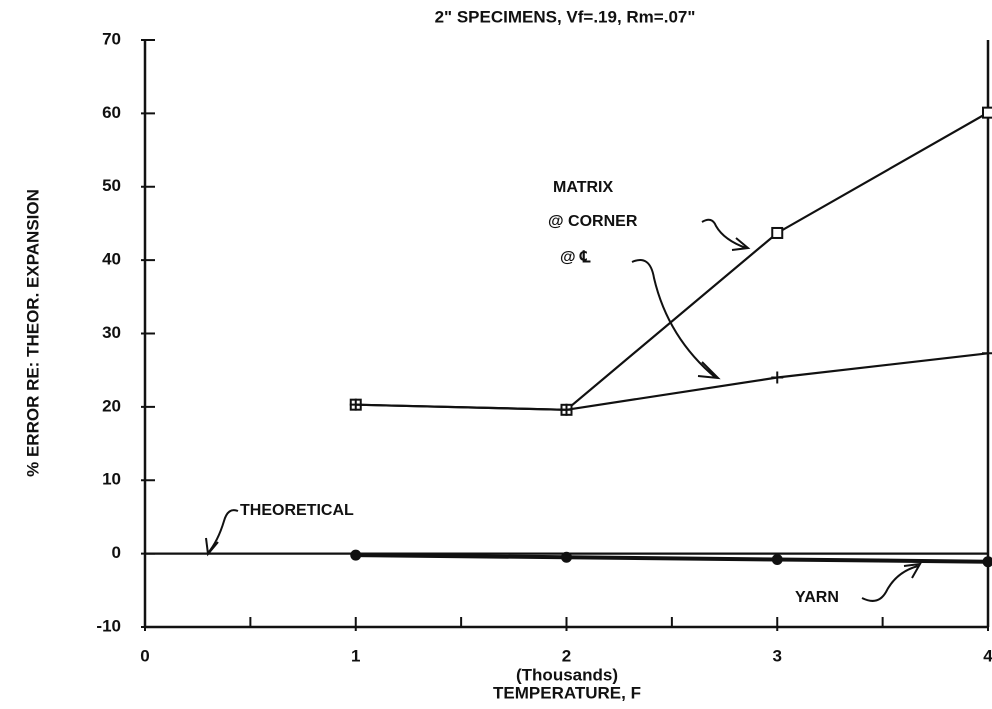 This screenshot has height=709, width=992. What do you see at coordinates (111, 112) in the screenshot?
I see `y-tick-label: 60` at bounding box center [111, 112].